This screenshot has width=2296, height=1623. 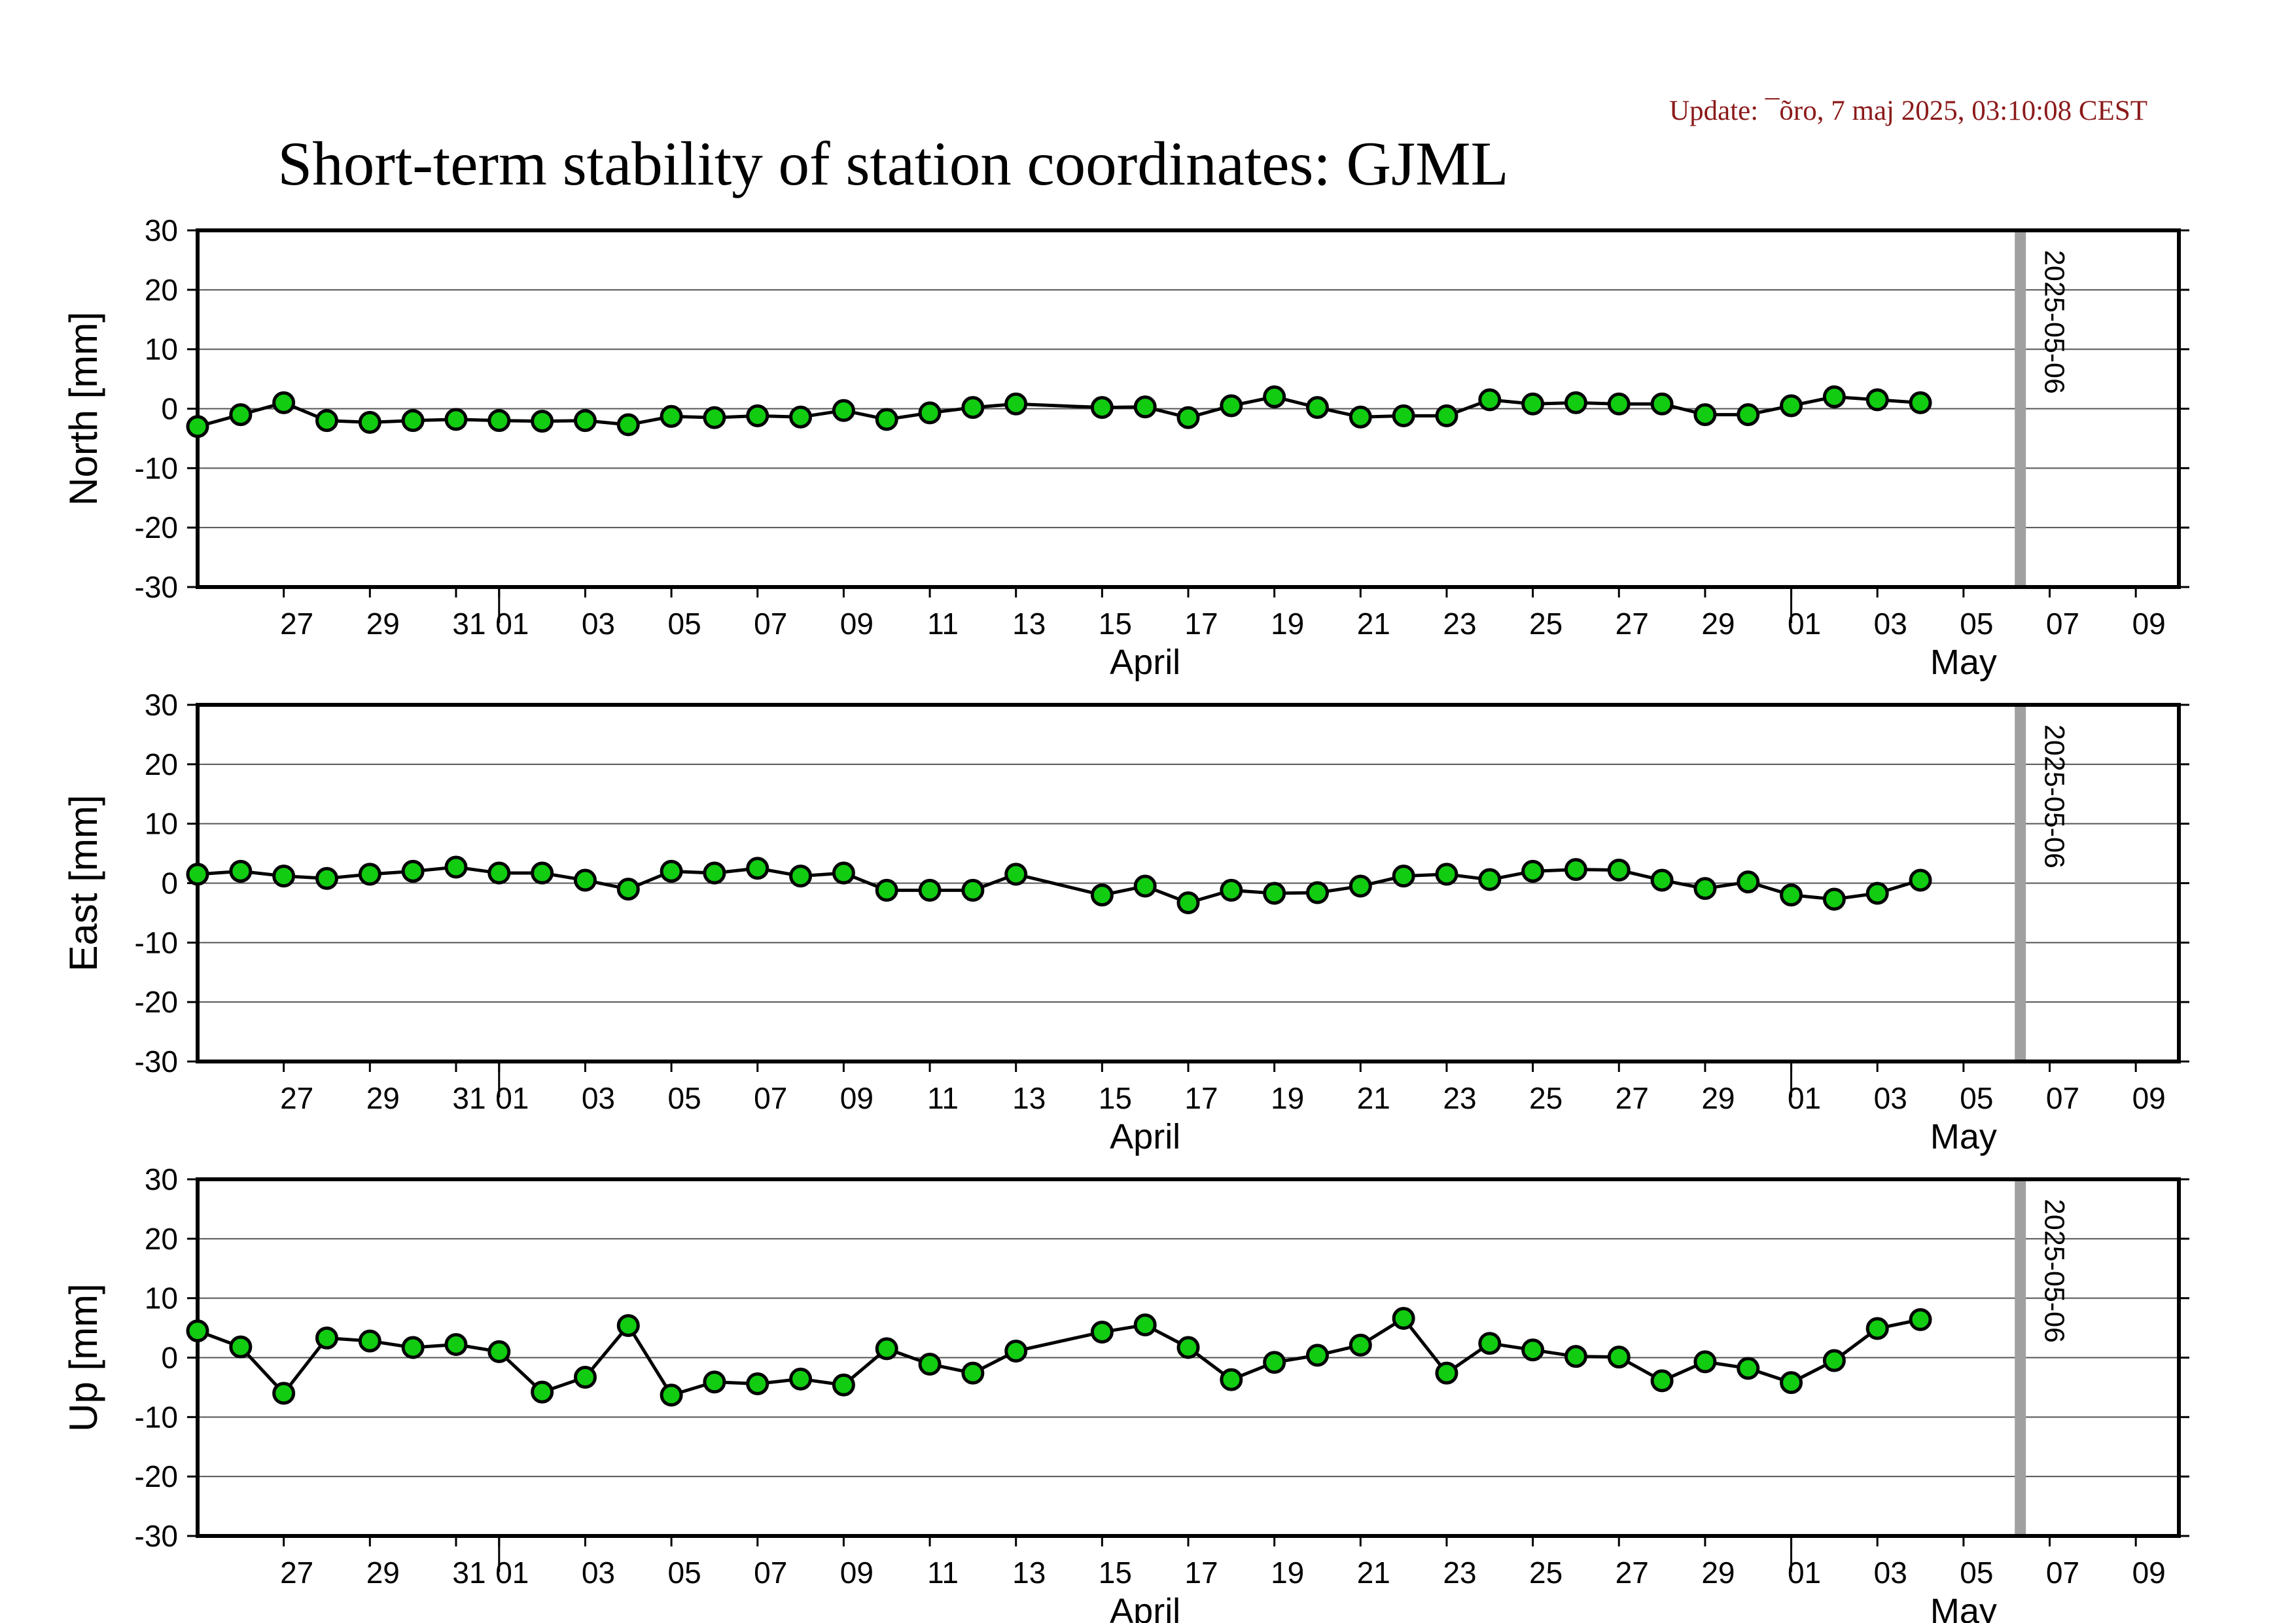 I want to click on update-timestamp: Update: ¯õro, 7 maj 2025, 03:10:08 CEST, so click(x=1908, y=111).